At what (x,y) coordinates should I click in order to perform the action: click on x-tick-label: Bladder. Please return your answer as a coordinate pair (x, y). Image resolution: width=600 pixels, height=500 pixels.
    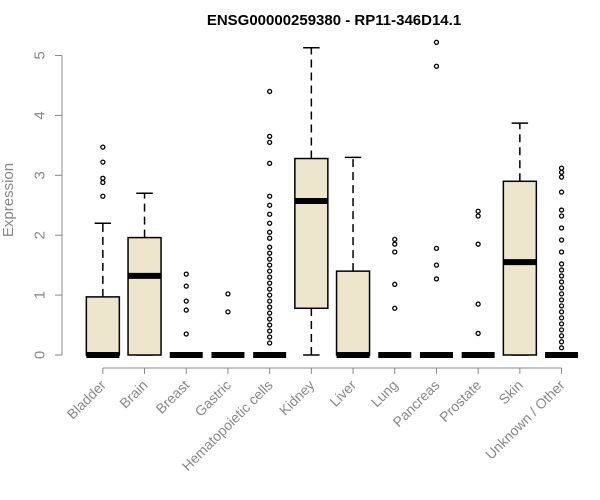
    Looking at the image, I should click on (87, 400).